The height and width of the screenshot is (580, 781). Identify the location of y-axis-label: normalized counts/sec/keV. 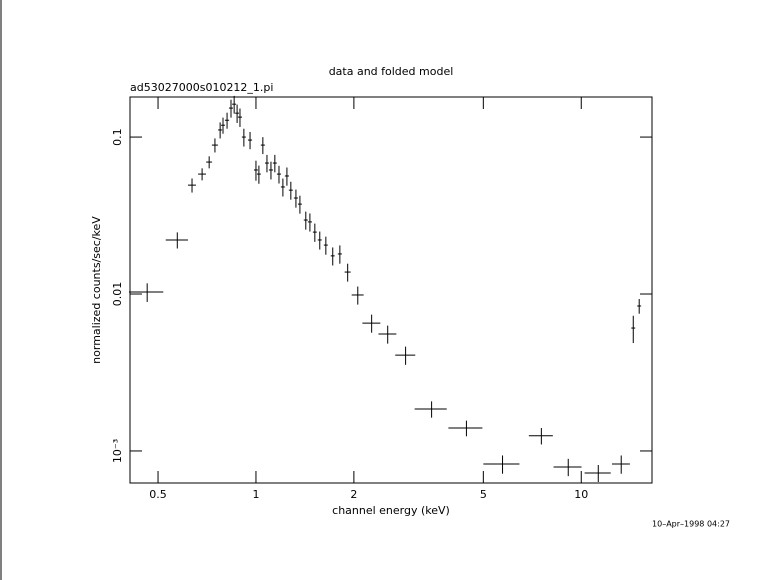
(96, 290).